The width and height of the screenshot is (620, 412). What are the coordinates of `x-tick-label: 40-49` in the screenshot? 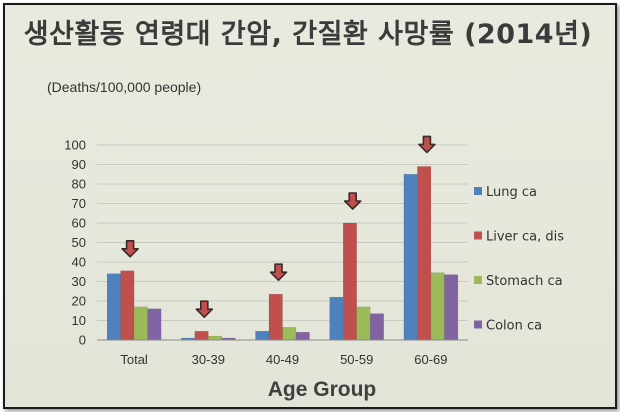 It's located at (282, 359).